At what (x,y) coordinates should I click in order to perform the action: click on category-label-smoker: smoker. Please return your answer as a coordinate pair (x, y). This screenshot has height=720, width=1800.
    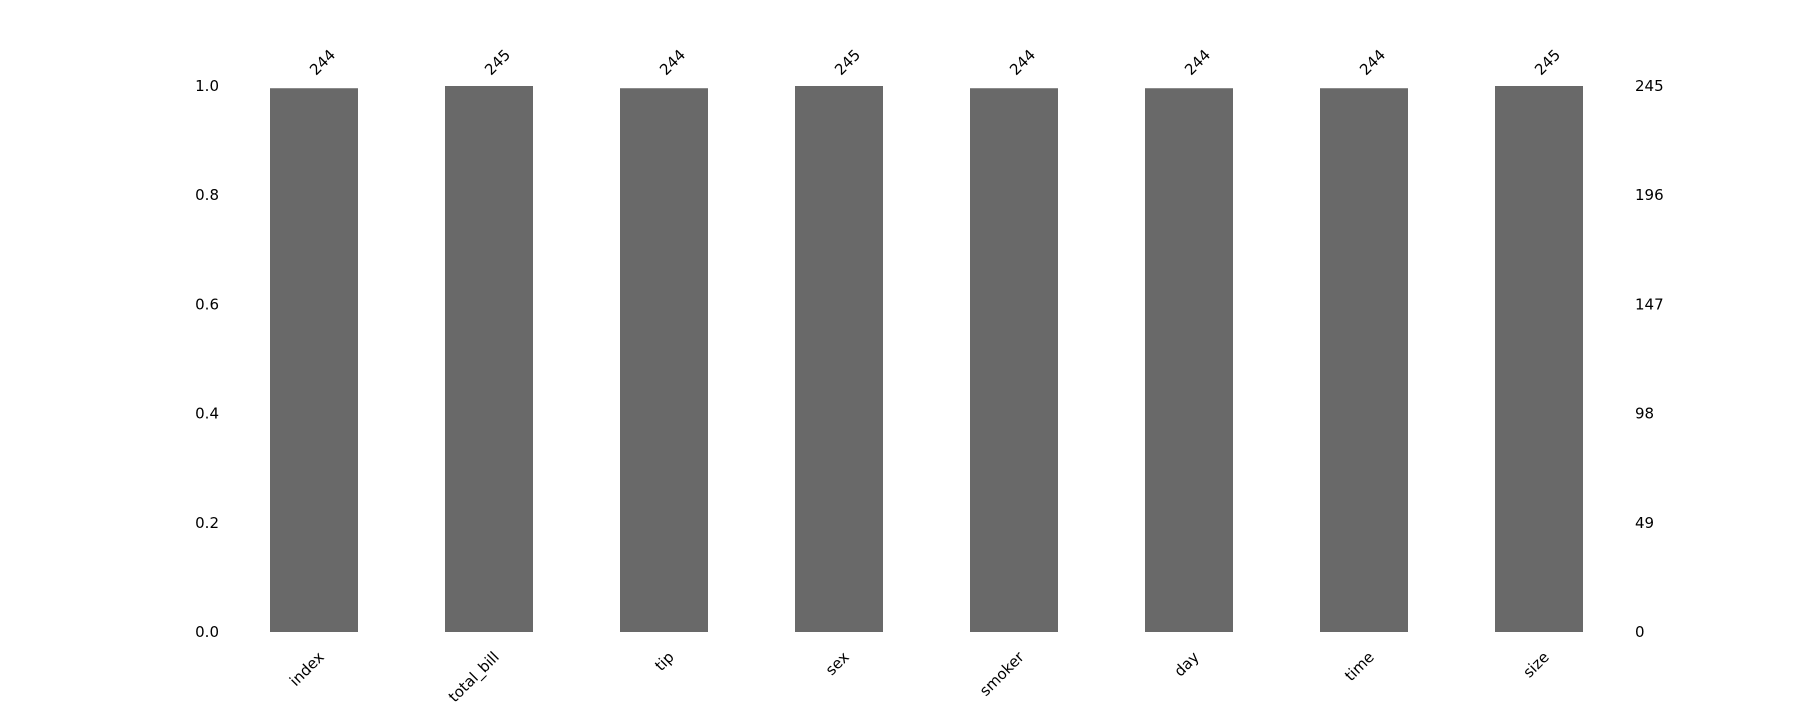
    Looking at the image, I should click on (1002, 673).